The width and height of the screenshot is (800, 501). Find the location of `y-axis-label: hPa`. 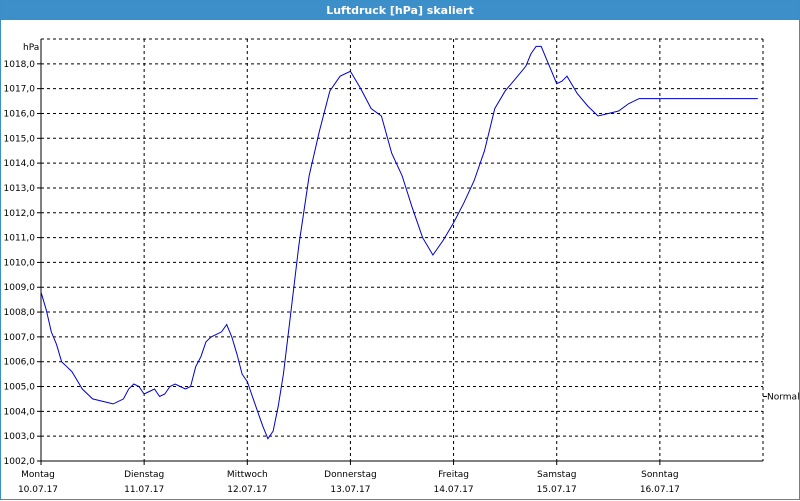

y-axis-label: hPa is located at coordinates (31, 48).